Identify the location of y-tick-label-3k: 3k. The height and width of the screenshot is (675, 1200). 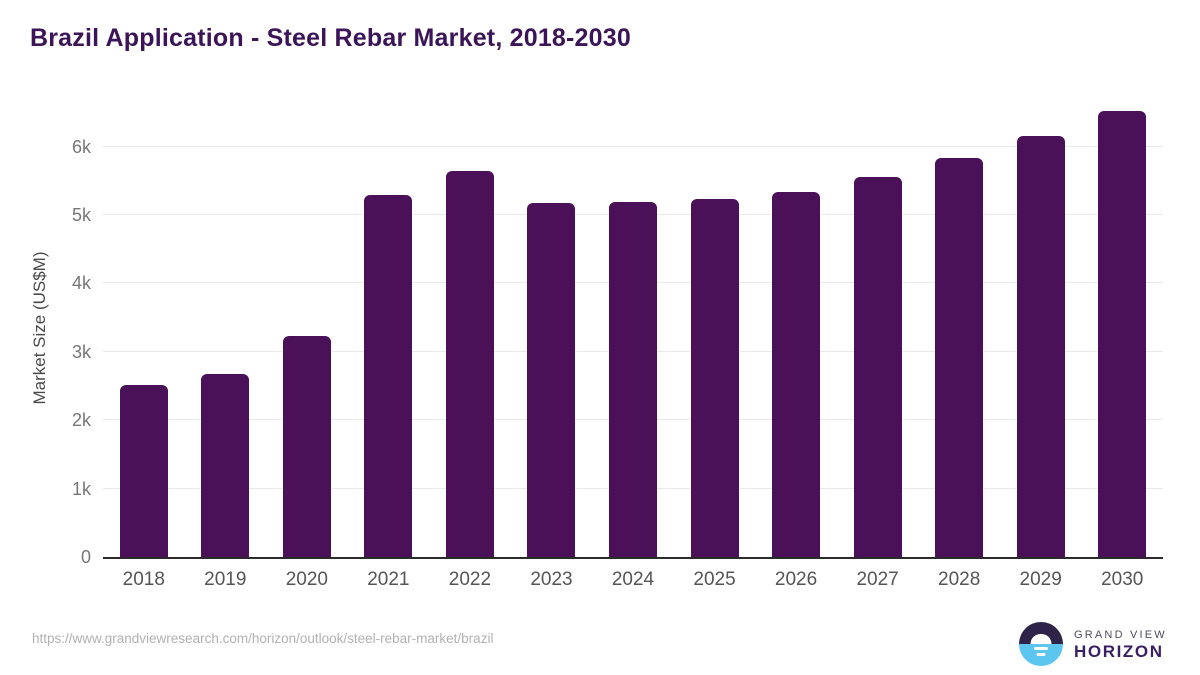
(81, 351).